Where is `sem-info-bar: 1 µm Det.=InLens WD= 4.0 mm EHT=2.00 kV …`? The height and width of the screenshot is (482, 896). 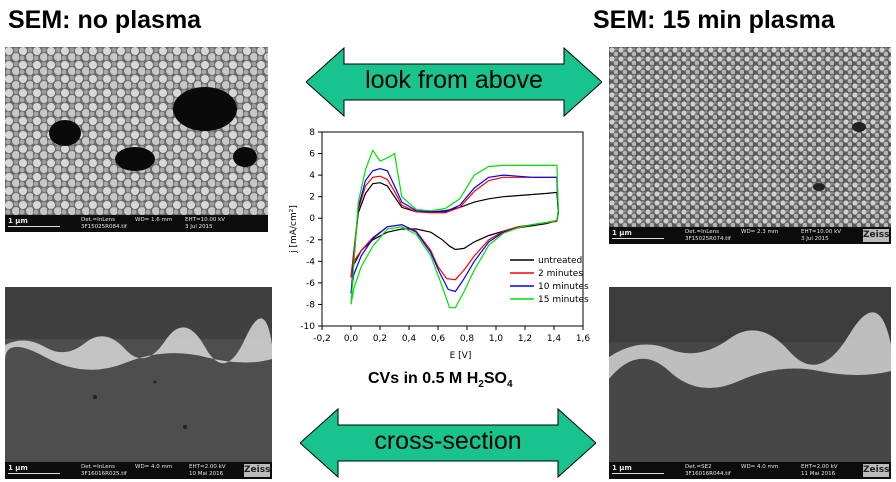 sem-info-bar: 1 µm Det.=InLens WD= 4.0 mm EHT=2.00 kV … is located at coordinates (138, 470).